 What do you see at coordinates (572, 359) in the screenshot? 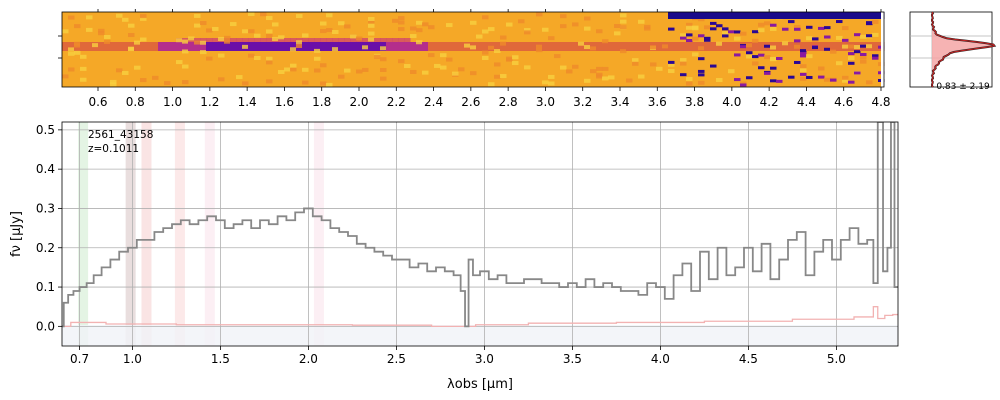
I see `x-tick-label: 3.5` at bounding box center [572, 359].